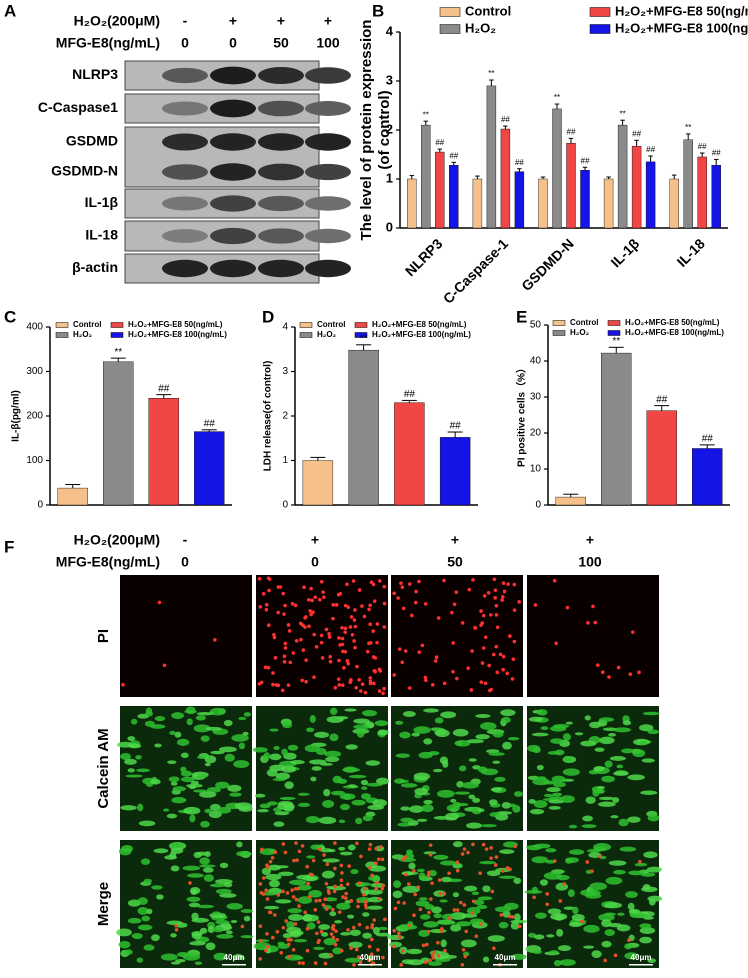  Describe the element at coordinates (102, 202) in the screenshot. I see `band-label: IL-1β` at that location.